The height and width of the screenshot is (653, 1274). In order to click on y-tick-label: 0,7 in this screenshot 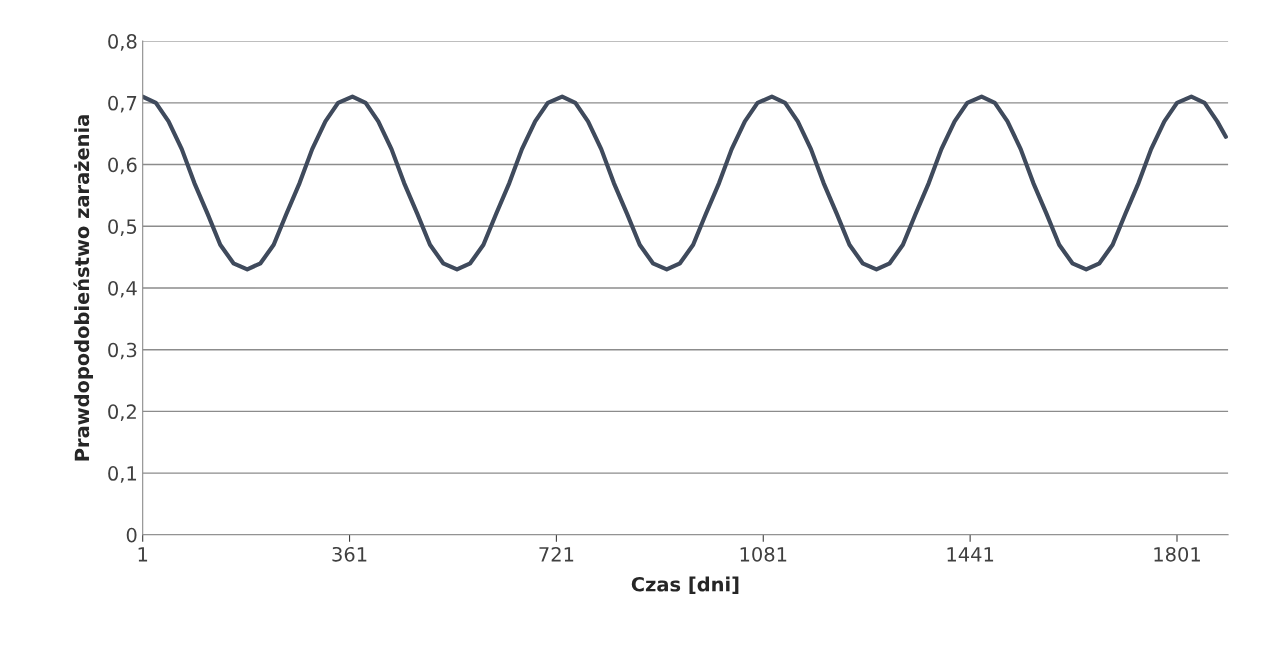, I will do `click(122, 104)`.